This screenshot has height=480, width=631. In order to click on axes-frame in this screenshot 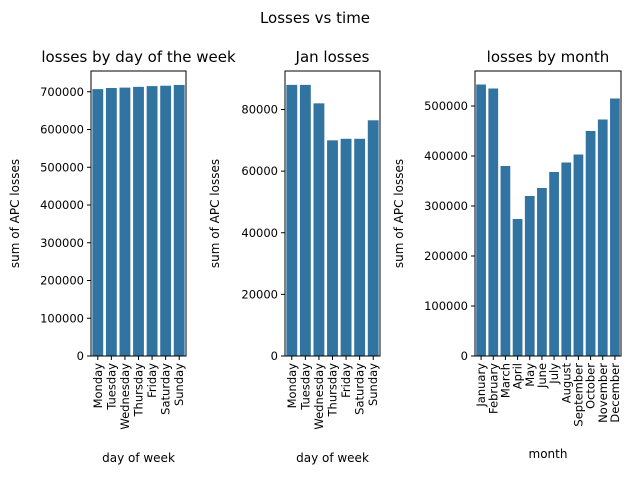, I will do `click(548, 213)`.